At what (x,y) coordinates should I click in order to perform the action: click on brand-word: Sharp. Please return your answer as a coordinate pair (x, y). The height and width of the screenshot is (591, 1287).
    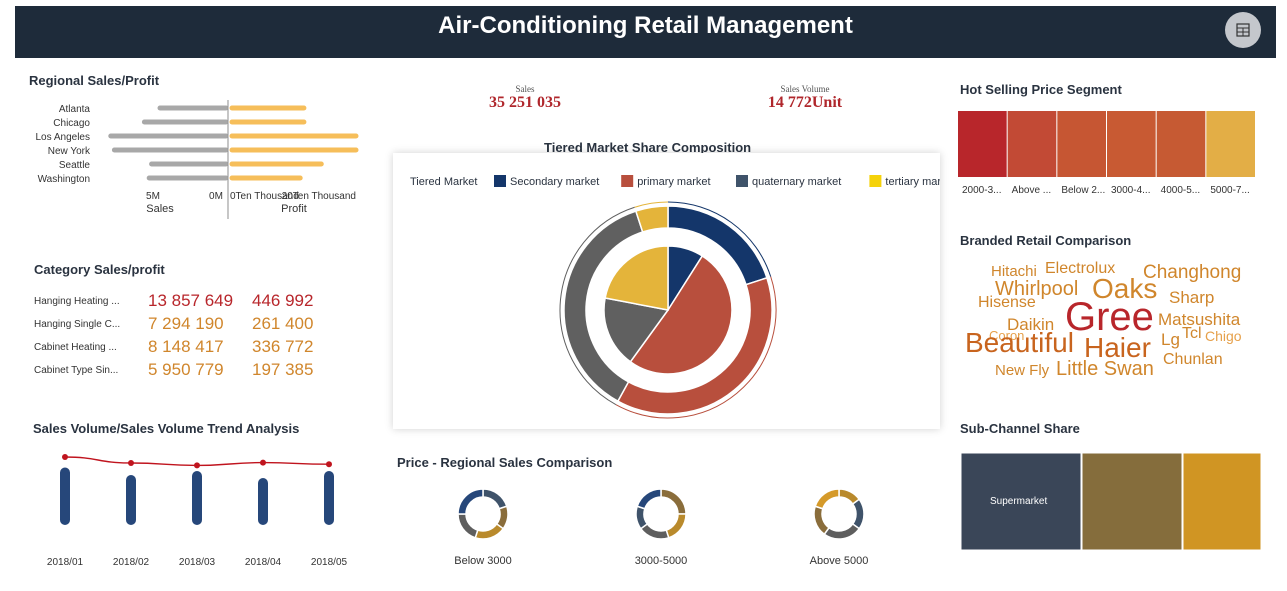
    Looking at the image, I should click on (1192, 297).